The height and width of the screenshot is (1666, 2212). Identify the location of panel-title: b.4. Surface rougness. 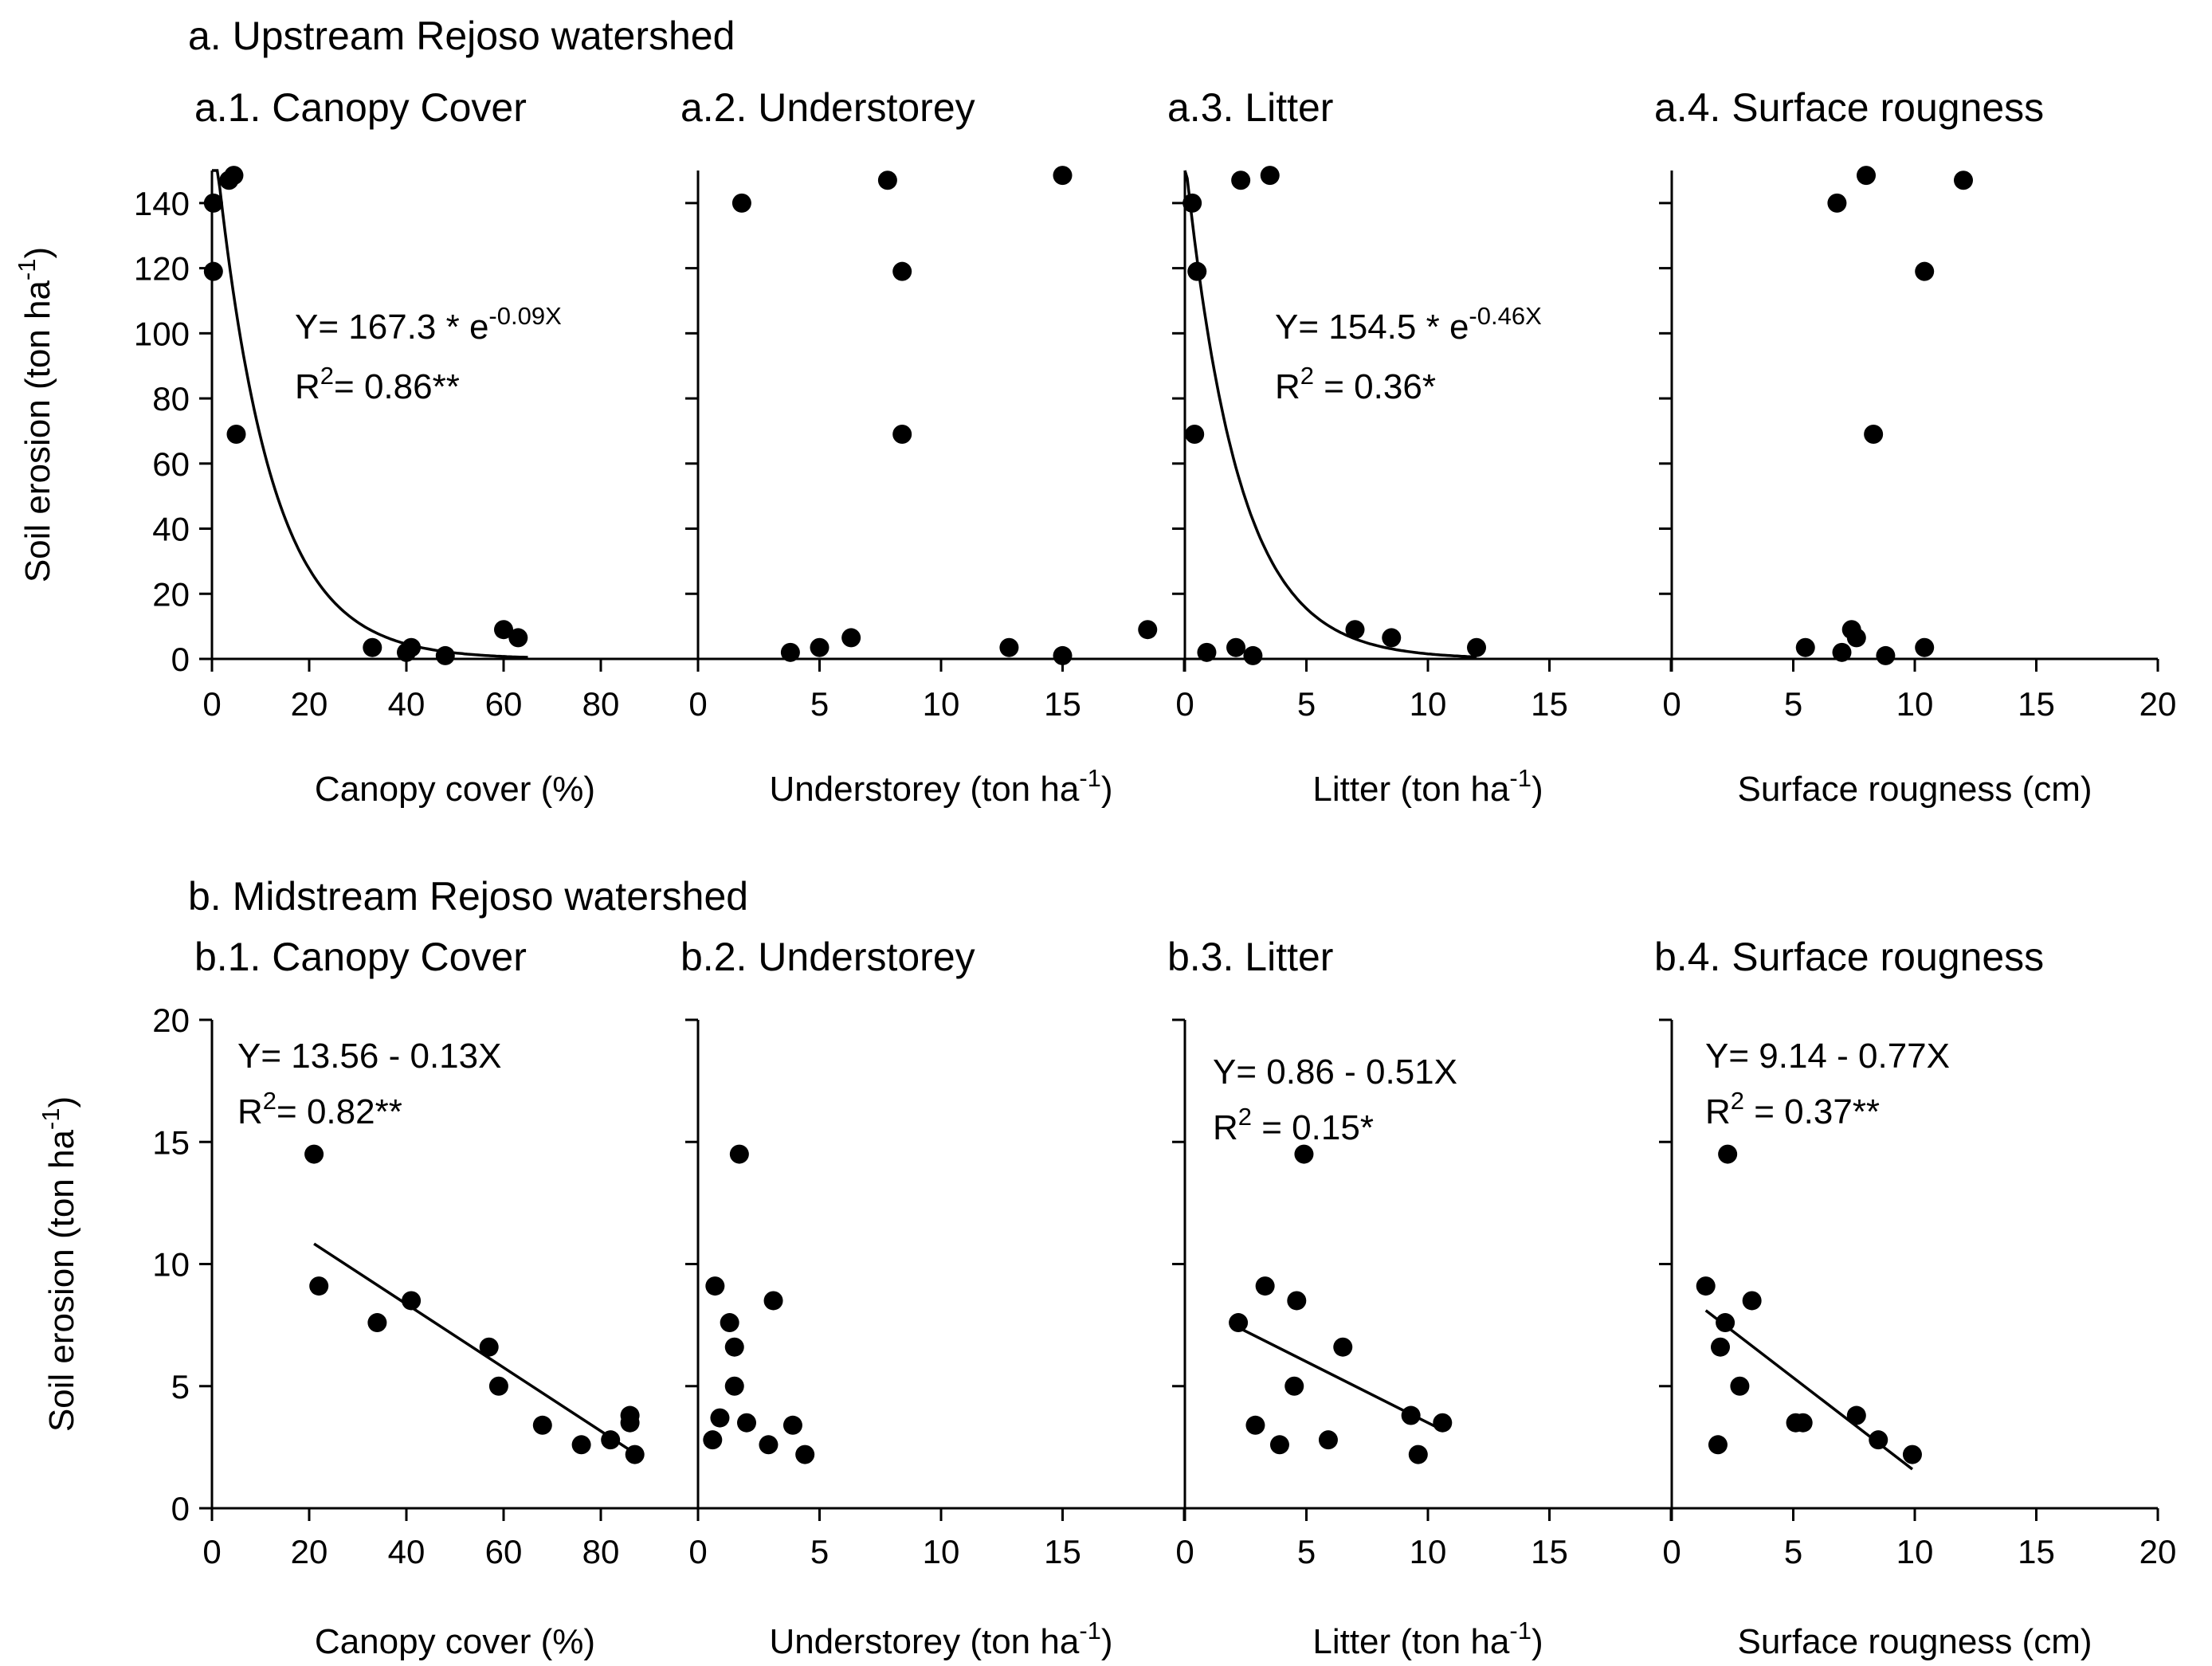
(1849, 957).